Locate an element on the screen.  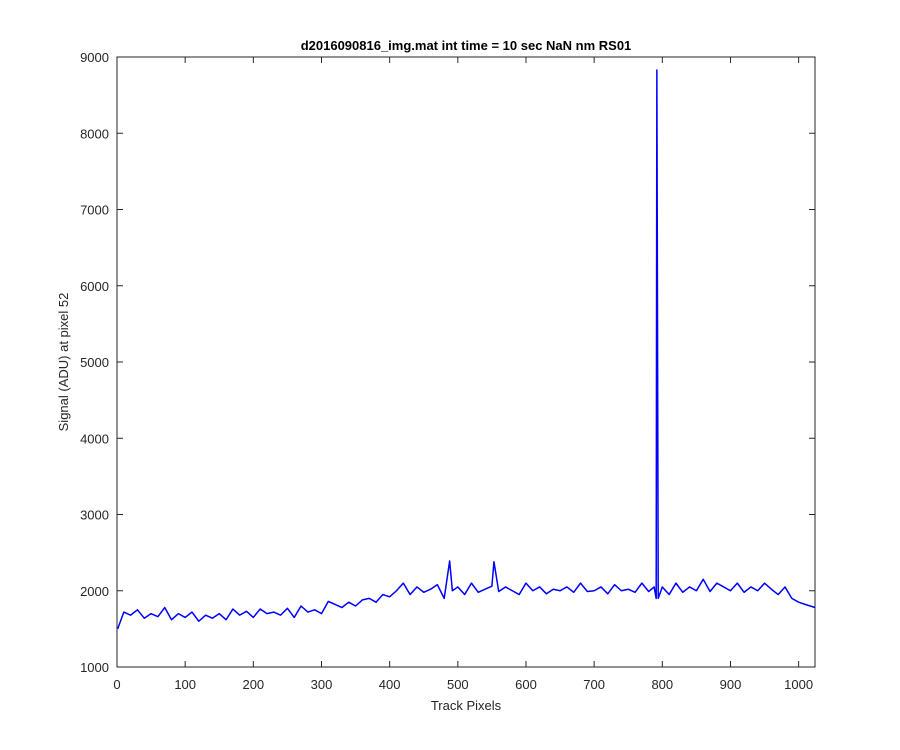
y-tick-label: 7000 is located at coordinates (94, 210).